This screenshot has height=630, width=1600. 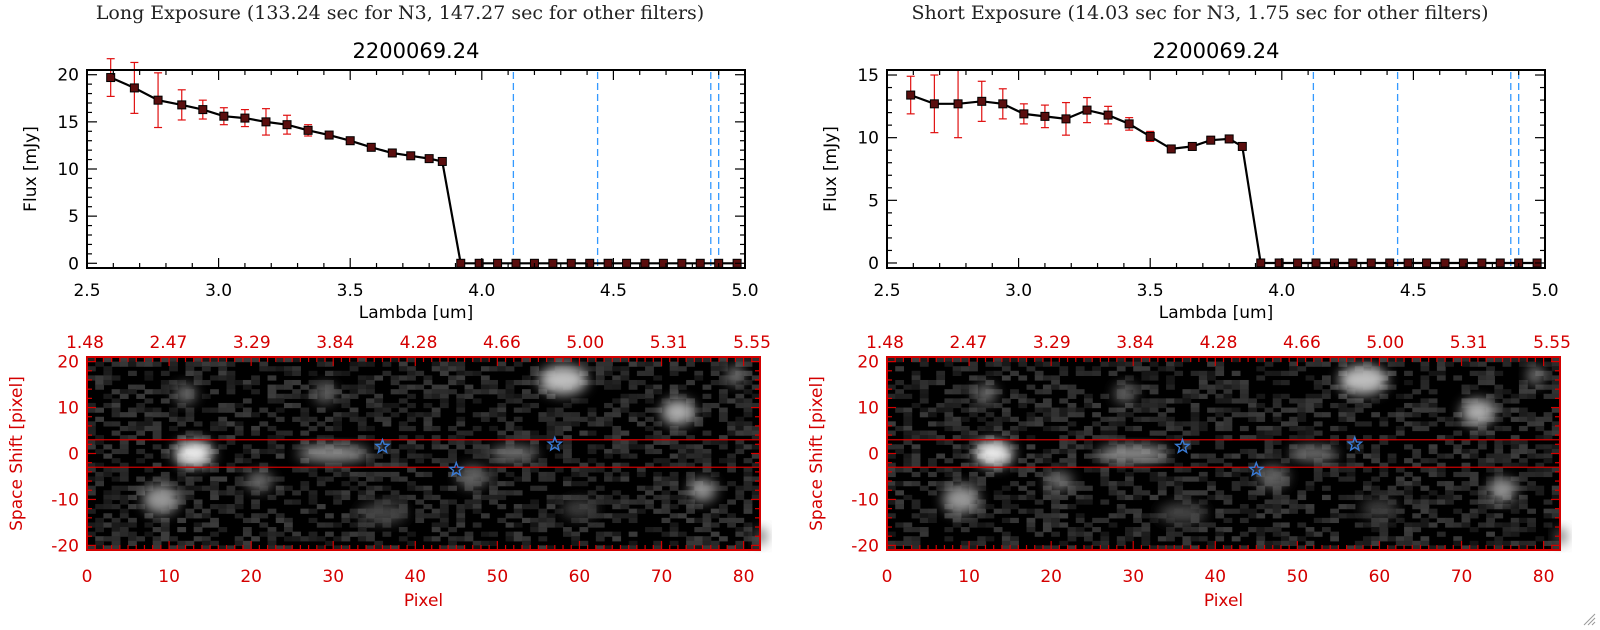 What do you see at coordinates (415, 577) in the screenshot?
I see `x-tick-label: 40` at bounding box center [415, 577].